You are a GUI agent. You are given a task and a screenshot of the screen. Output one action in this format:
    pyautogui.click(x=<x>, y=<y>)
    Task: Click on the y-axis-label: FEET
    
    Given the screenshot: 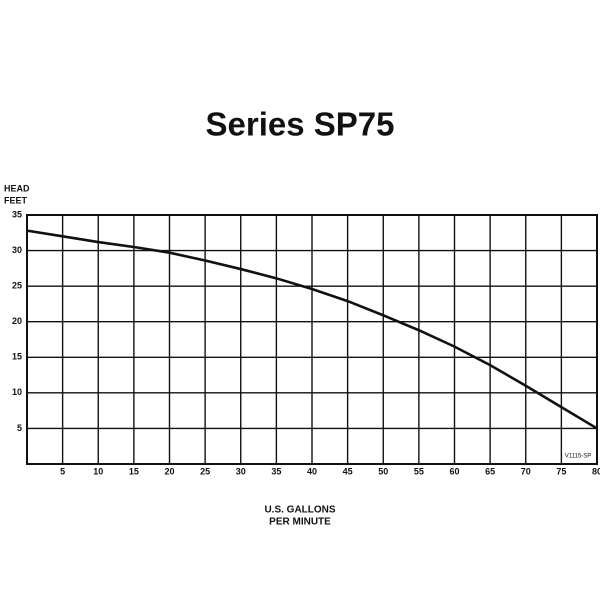 What is the action you would take?
    pyautogui.click(x=16, y=200)
    